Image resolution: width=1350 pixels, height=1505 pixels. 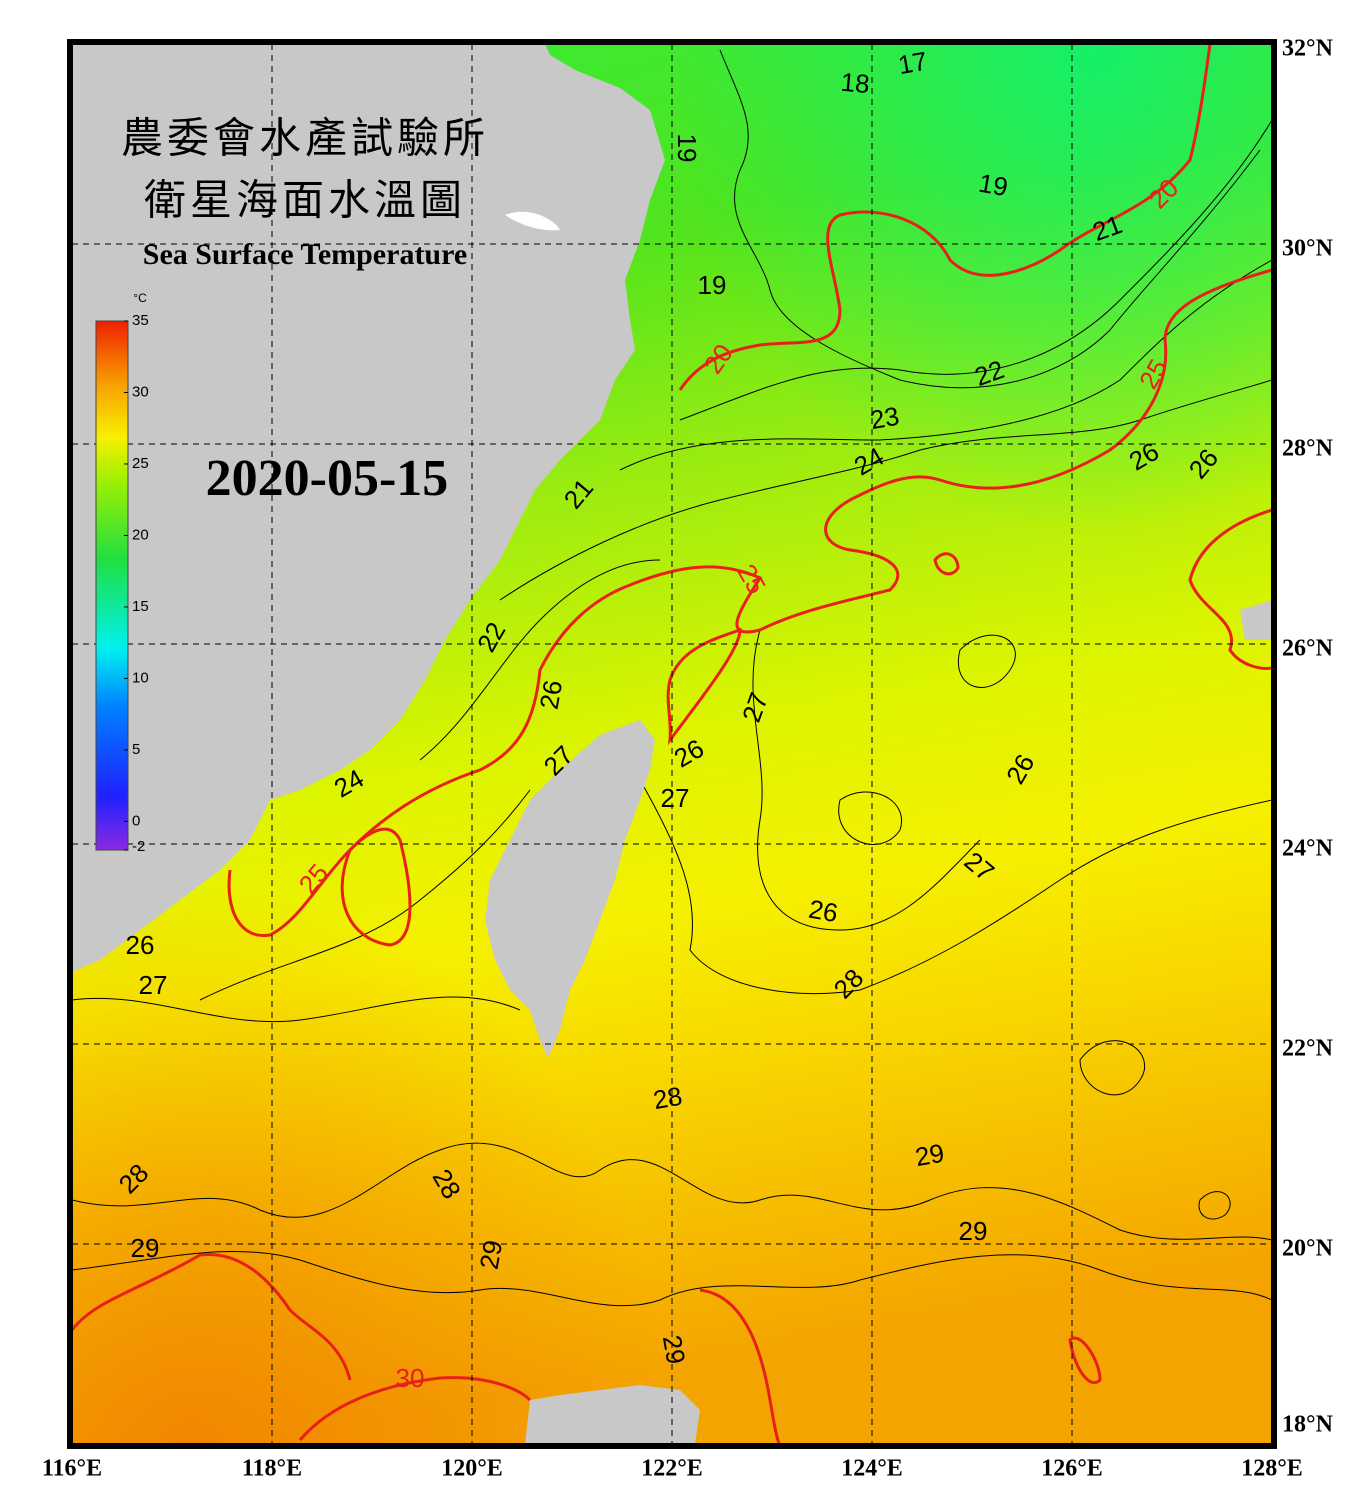 What do you see at coordinates (1308, 1425) in the screenshot?
I see `y-tick-label: 18°N` at bounding box center [1308, 1425].